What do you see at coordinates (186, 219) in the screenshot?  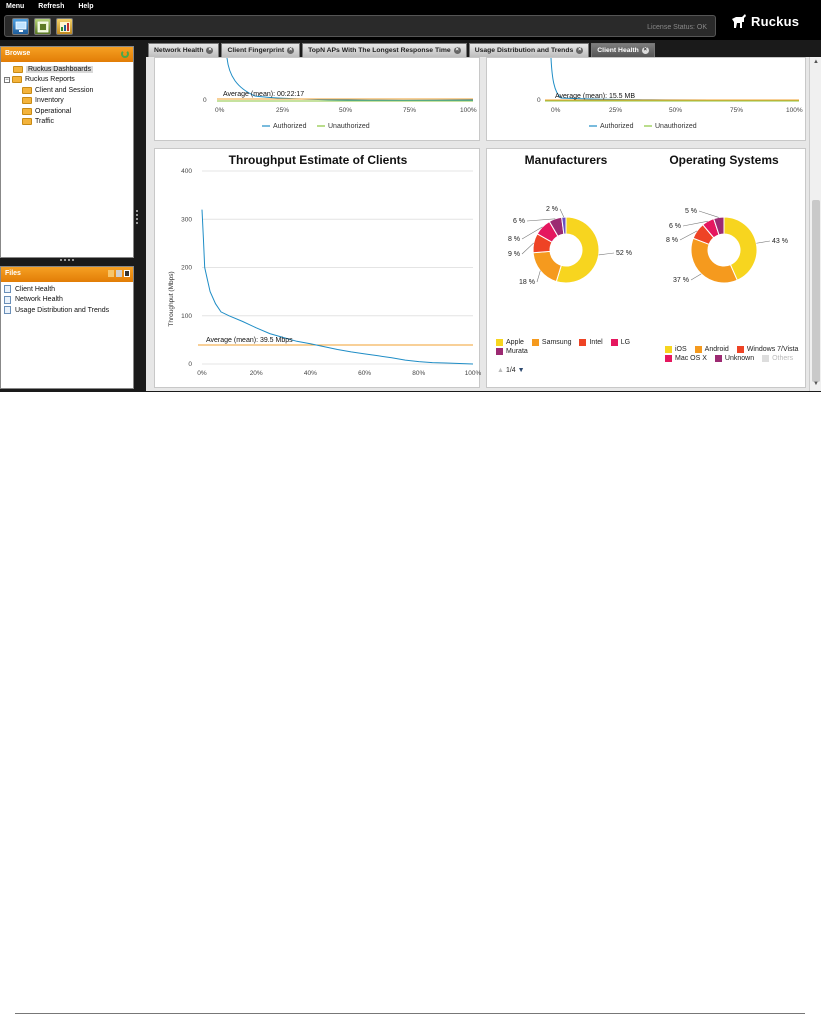 I see `y-tick-label: 300` at bounding box center [186, 219].